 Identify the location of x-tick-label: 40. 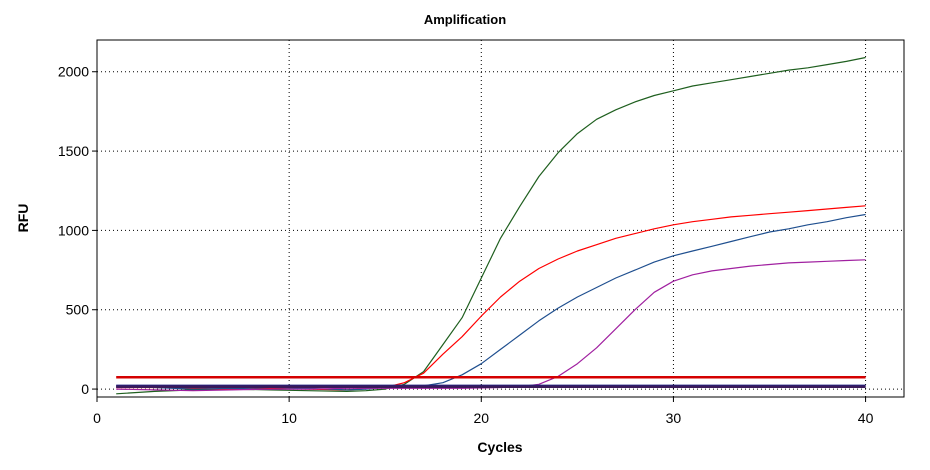
(866, 418).